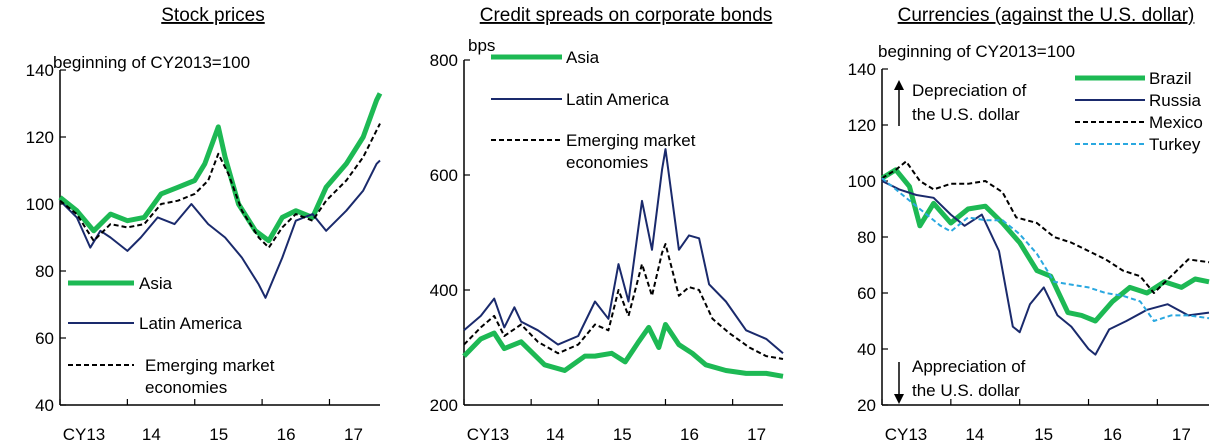 This screenshot has height=448, width=1232. Describe the element at coordinates (444, 405) in the screenshot. I see `y-tick-label: 200` at that location.